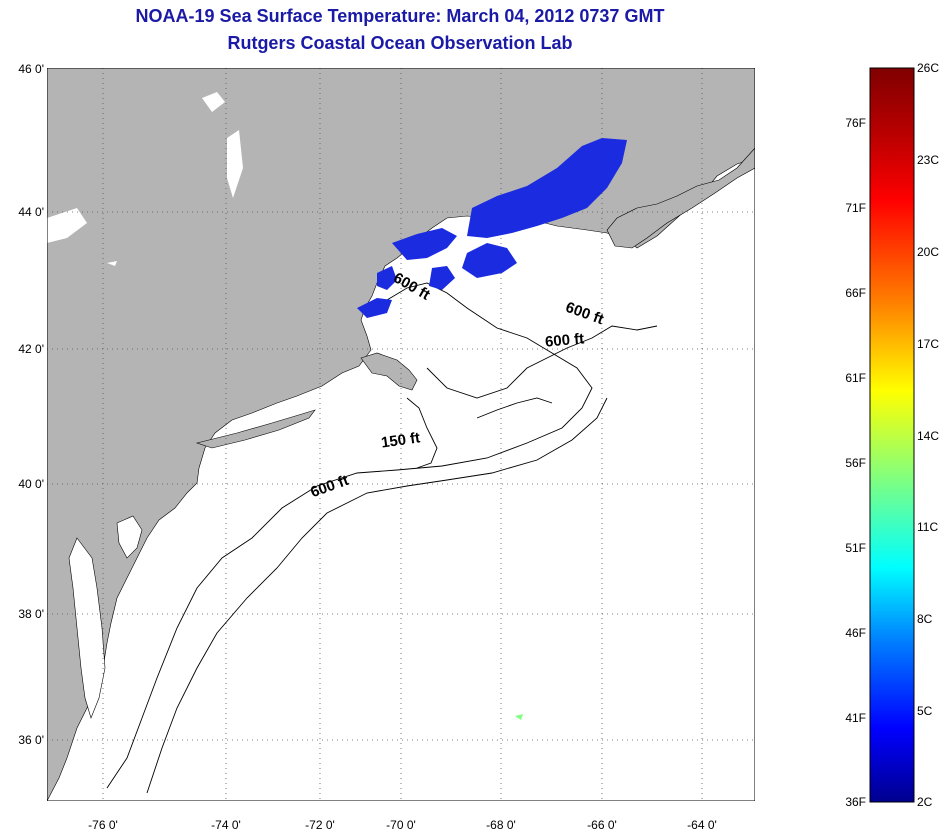 The width and height of the screenshot is (944, 840). I want to click on lon-label-72: -72 0', so click(320, 825).